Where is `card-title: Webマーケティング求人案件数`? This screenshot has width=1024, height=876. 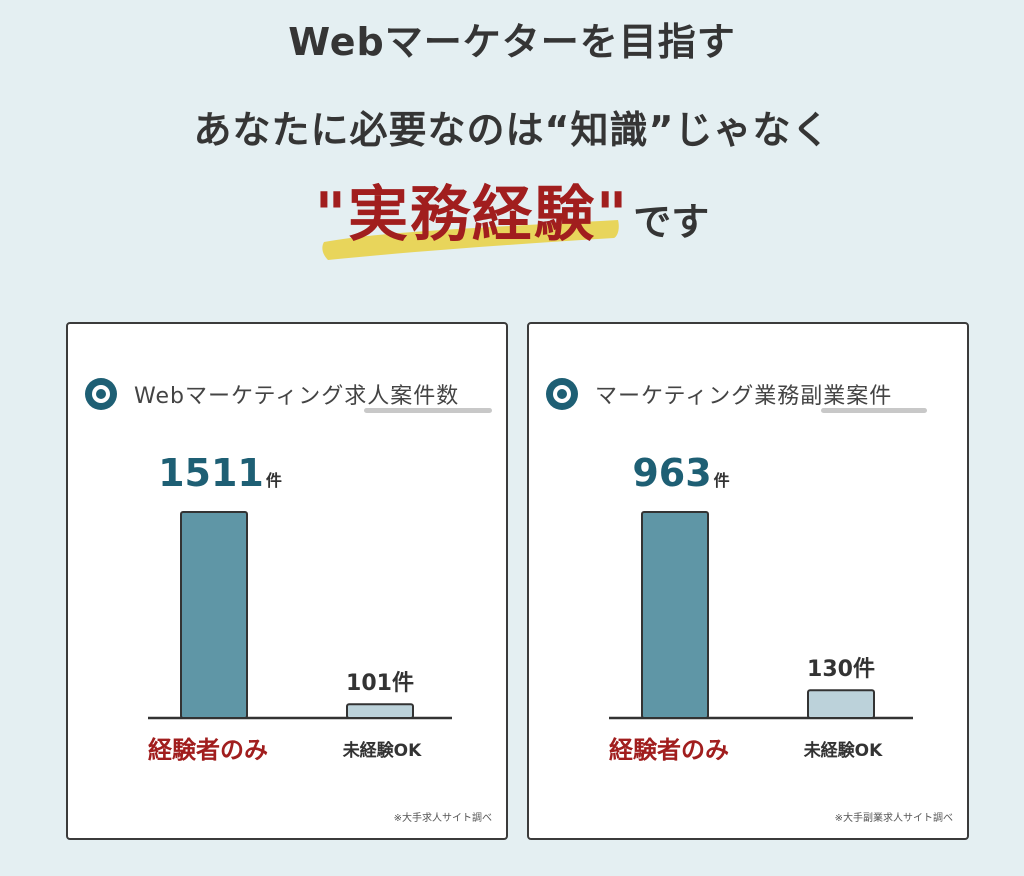
card-title: Webマーケティング求人案件数 is located at coordinates (271, 394).